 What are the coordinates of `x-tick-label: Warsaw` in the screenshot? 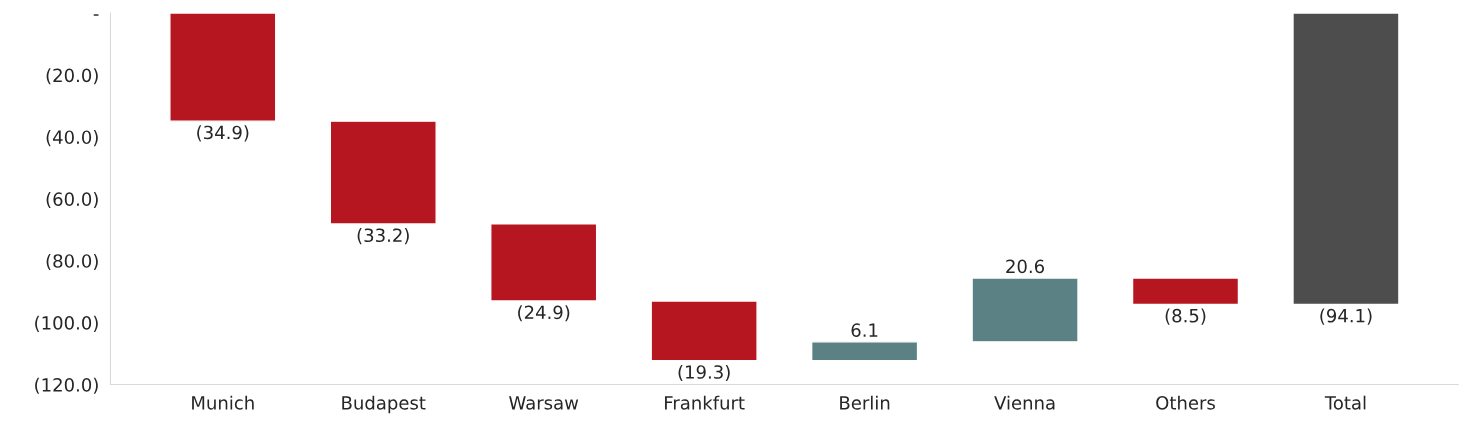 It's located at (544, 403).